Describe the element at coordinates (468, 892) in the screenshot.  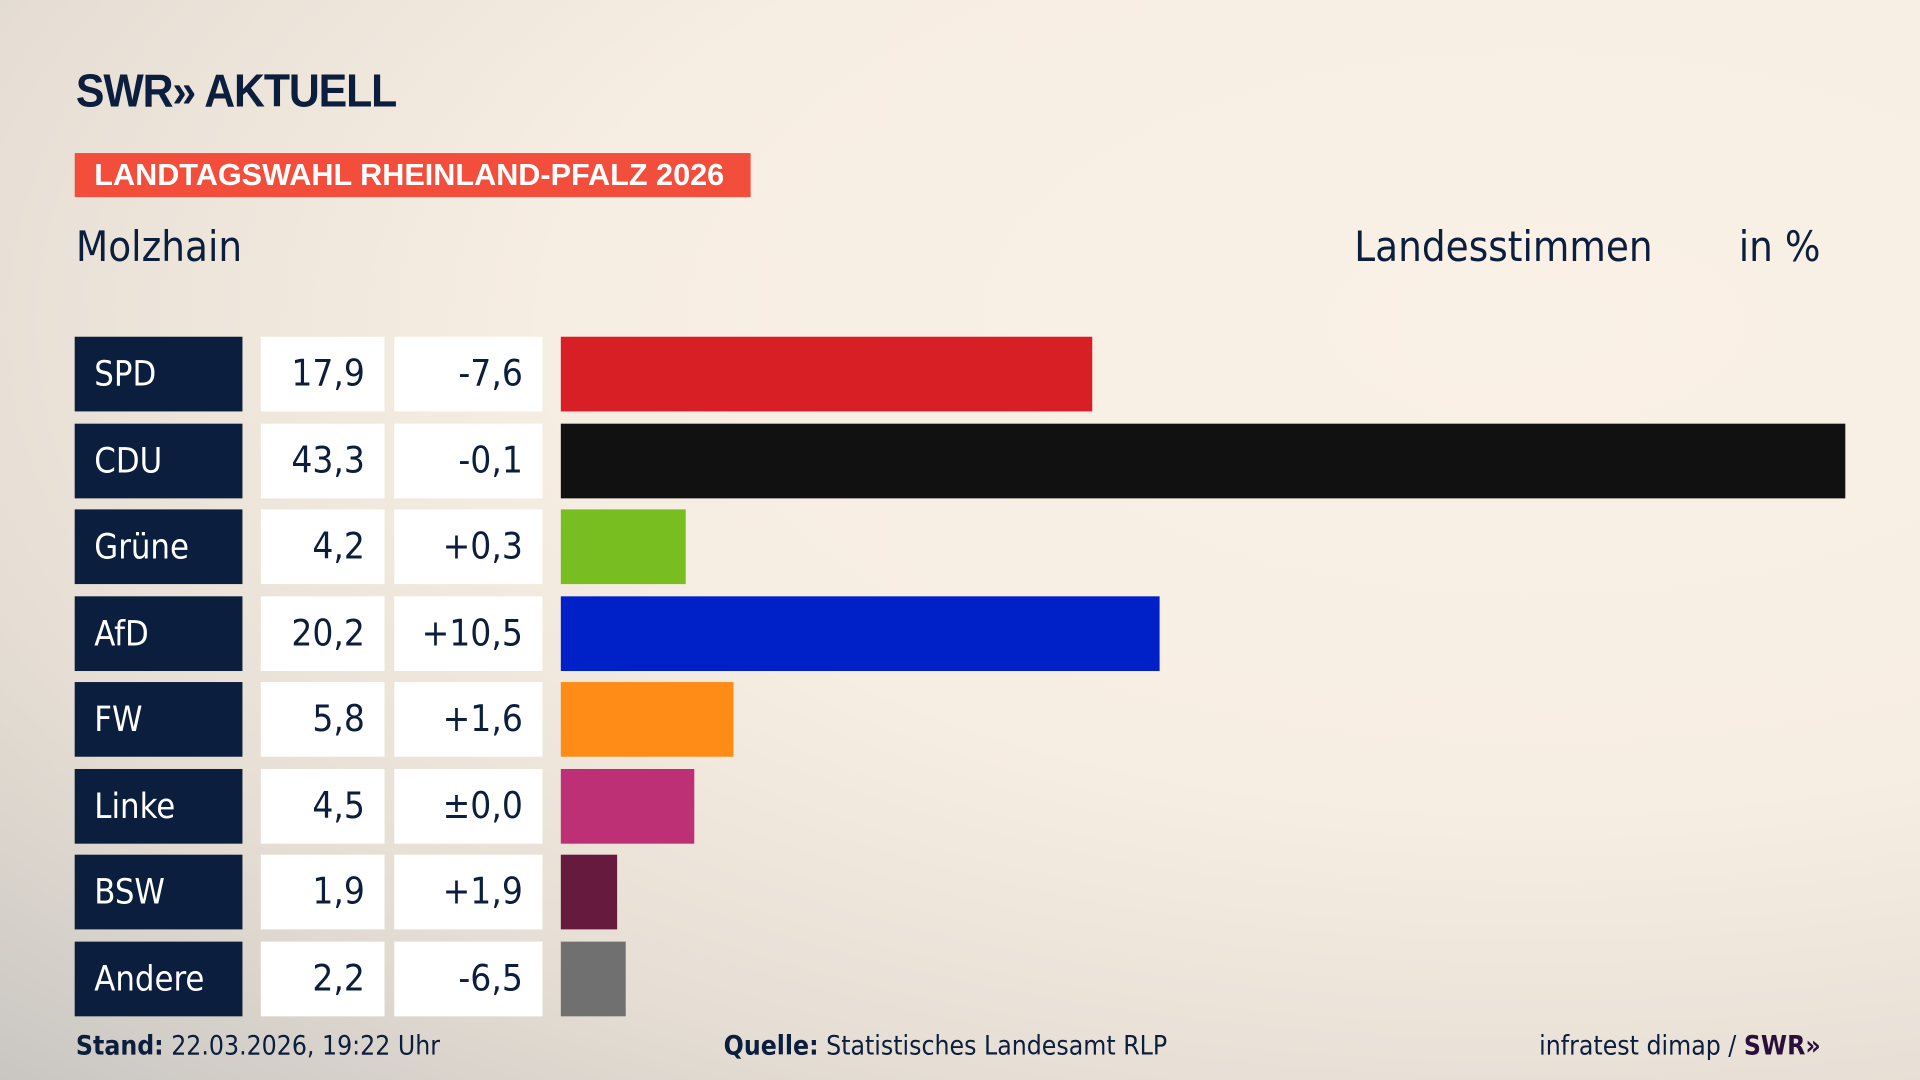
I see `diff-label: +1,9` at that location.